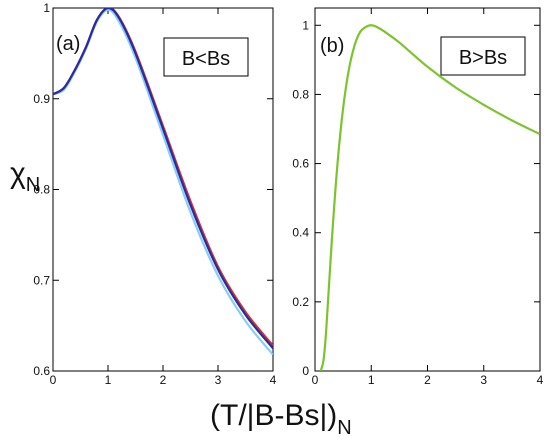 The width and height of the screenshot is (550, 447). What do you see at coordinates (300, 302) in the screenshot?
I see `y-tick-label: 0.2` at bounding box center [300, 302].